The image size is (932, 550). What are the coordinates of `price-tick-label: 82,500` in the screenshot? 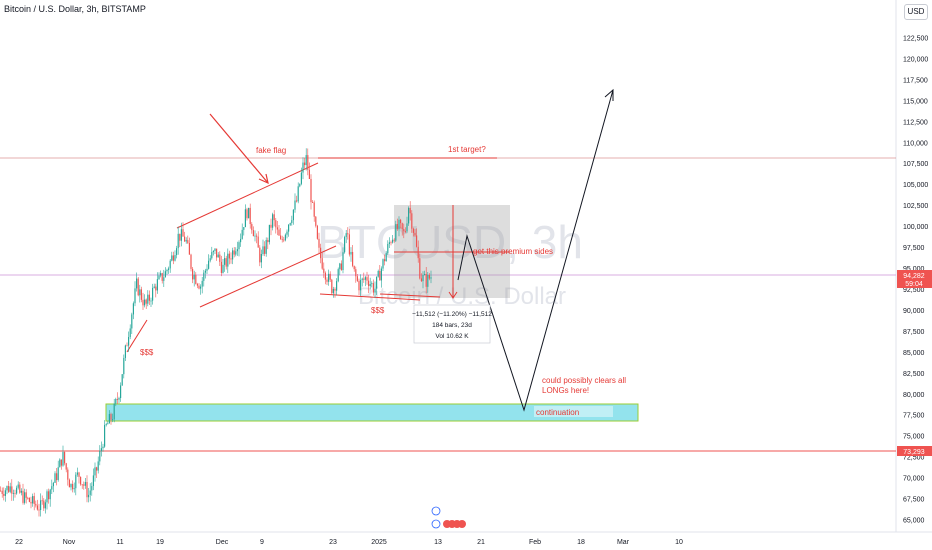 It's located at (914, 374).